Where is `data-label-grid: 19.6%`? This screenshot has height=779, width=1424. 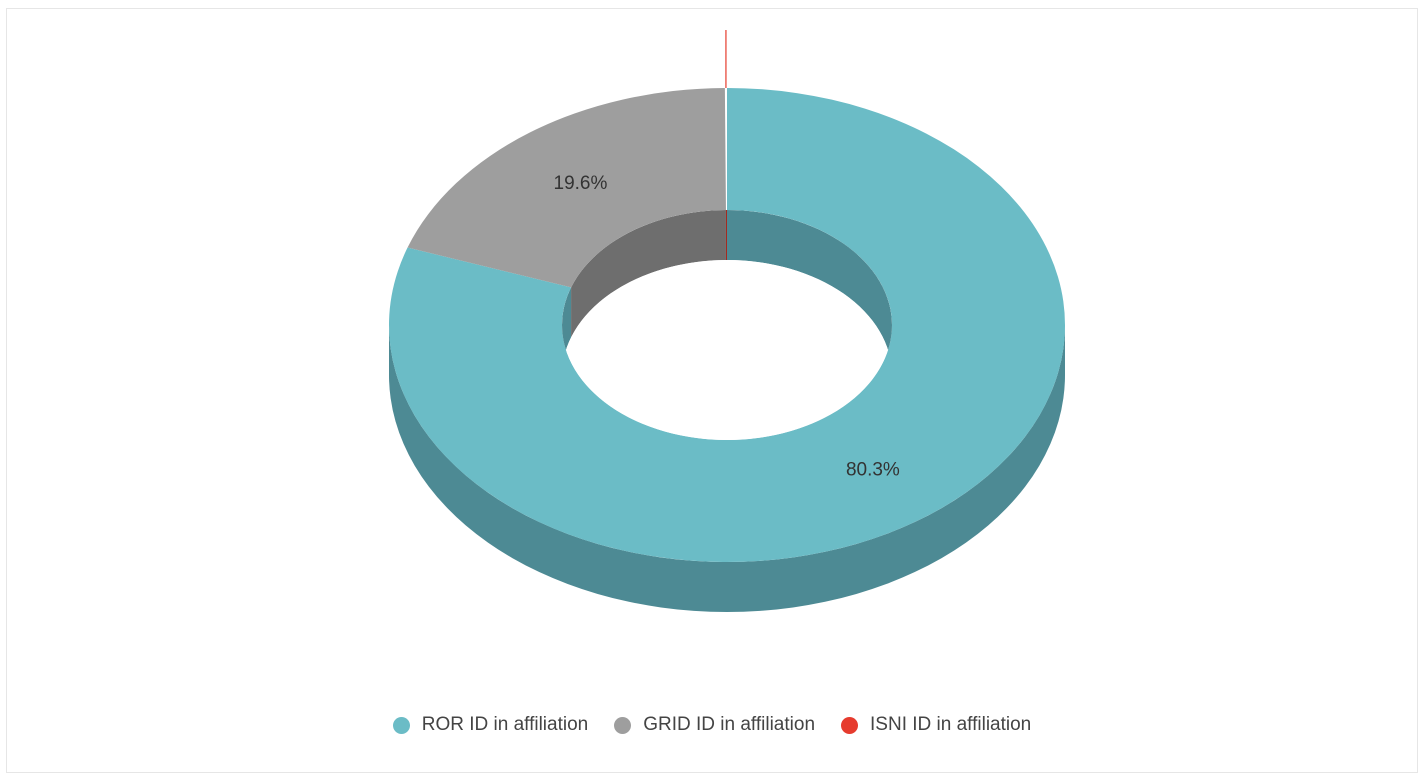
data-label-grid: 19.6% is located at coordinates (581, 183).